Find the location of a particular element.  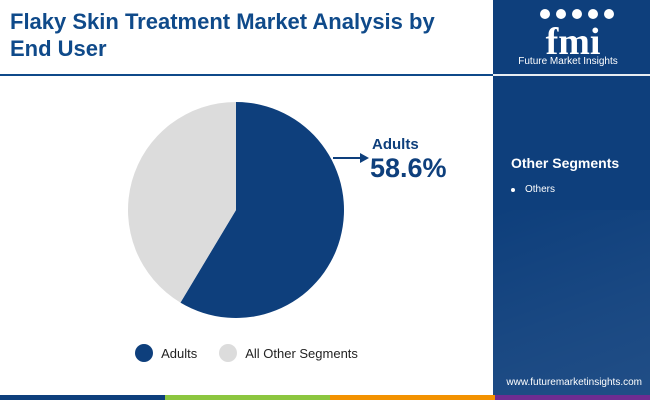

strip-segment-purple is located at coordinates (572, 397).